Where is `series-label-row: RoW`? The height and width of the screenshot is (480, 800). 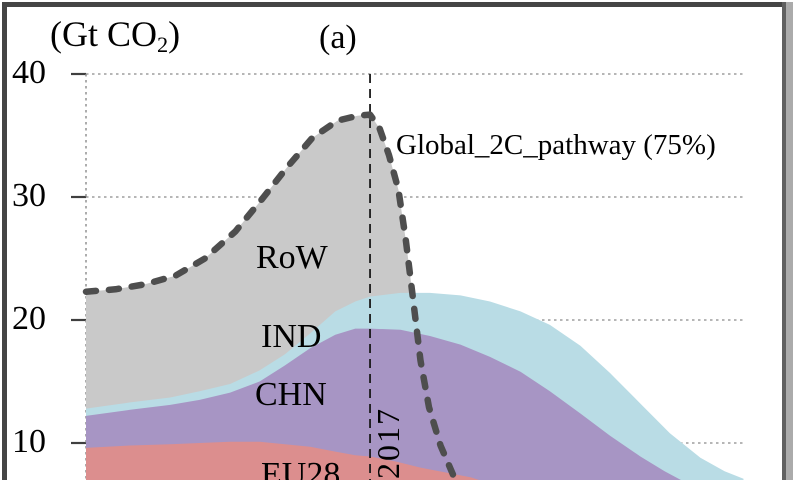 series-label-row: RoW is located at coordinates (292, 257).